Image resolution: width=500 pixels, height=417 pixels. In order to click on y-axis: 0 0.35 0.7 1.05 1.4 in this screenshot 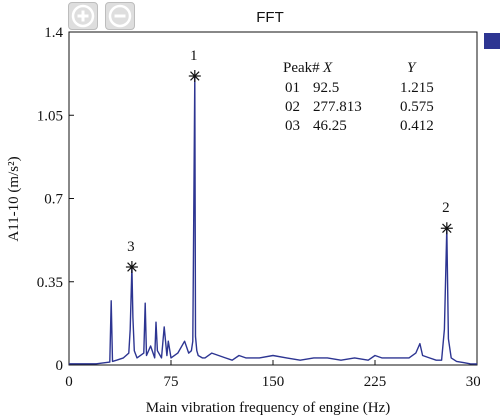, I will do `click(55, 199)`.